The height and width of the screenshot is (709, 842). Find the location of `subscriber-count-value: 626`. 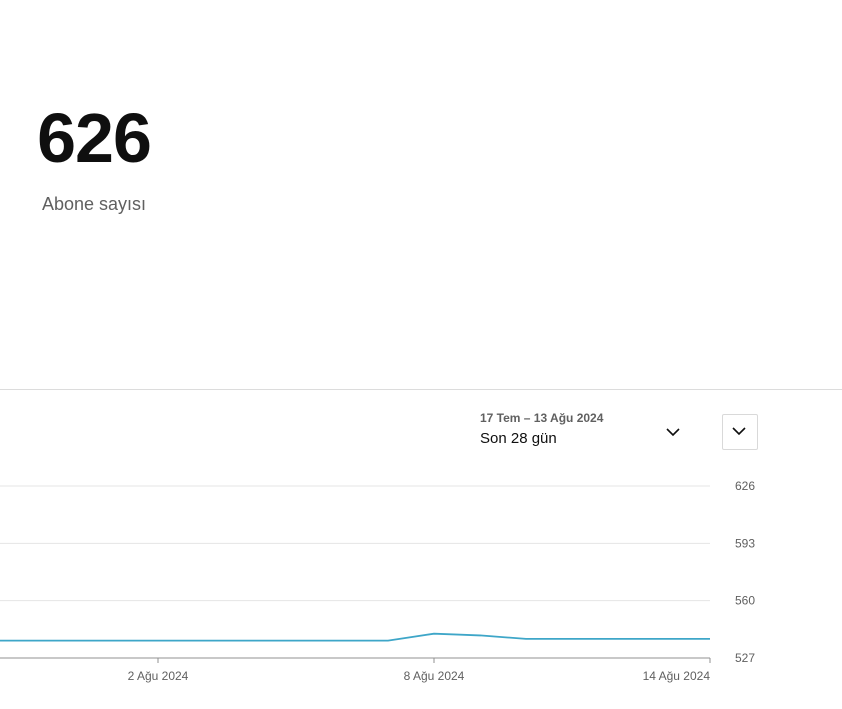

subscriber-count-value: 626 is located at coordinates (94, 138).